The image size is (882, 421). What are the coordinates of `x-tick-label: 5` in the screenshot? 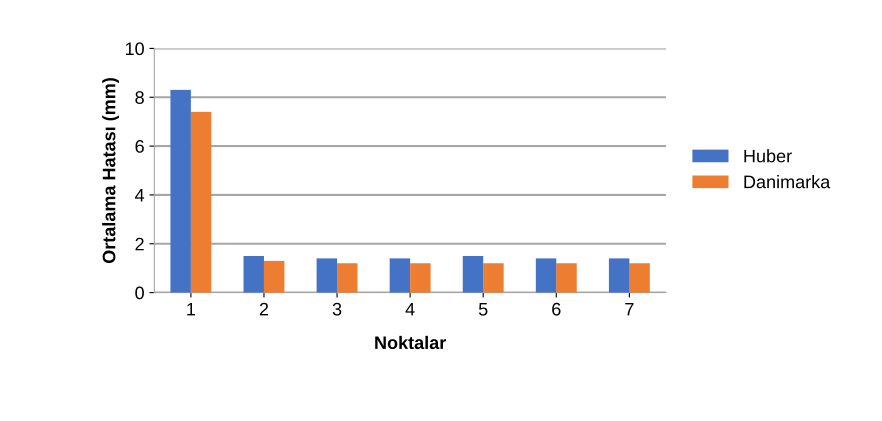 It's located at (483, 309).